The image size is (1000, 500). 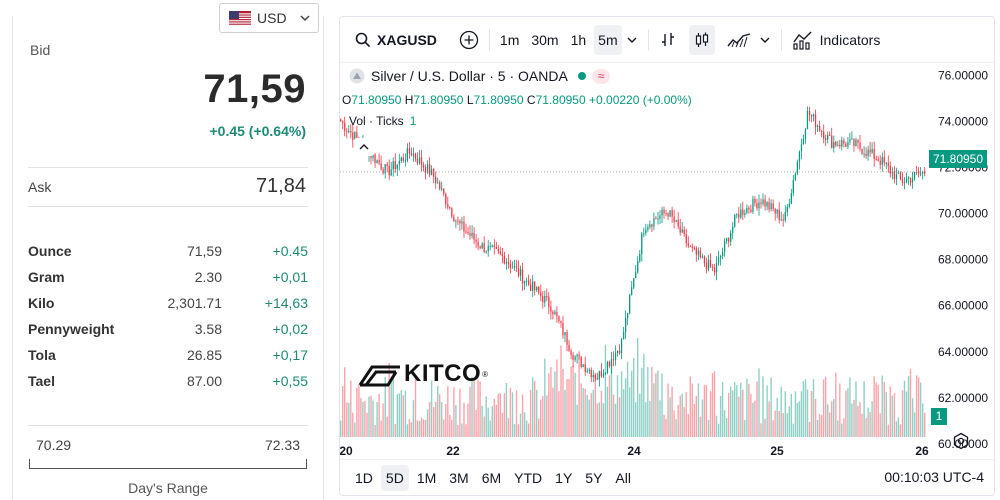 I want to click on area-style-button, so click(x=739, y=40).